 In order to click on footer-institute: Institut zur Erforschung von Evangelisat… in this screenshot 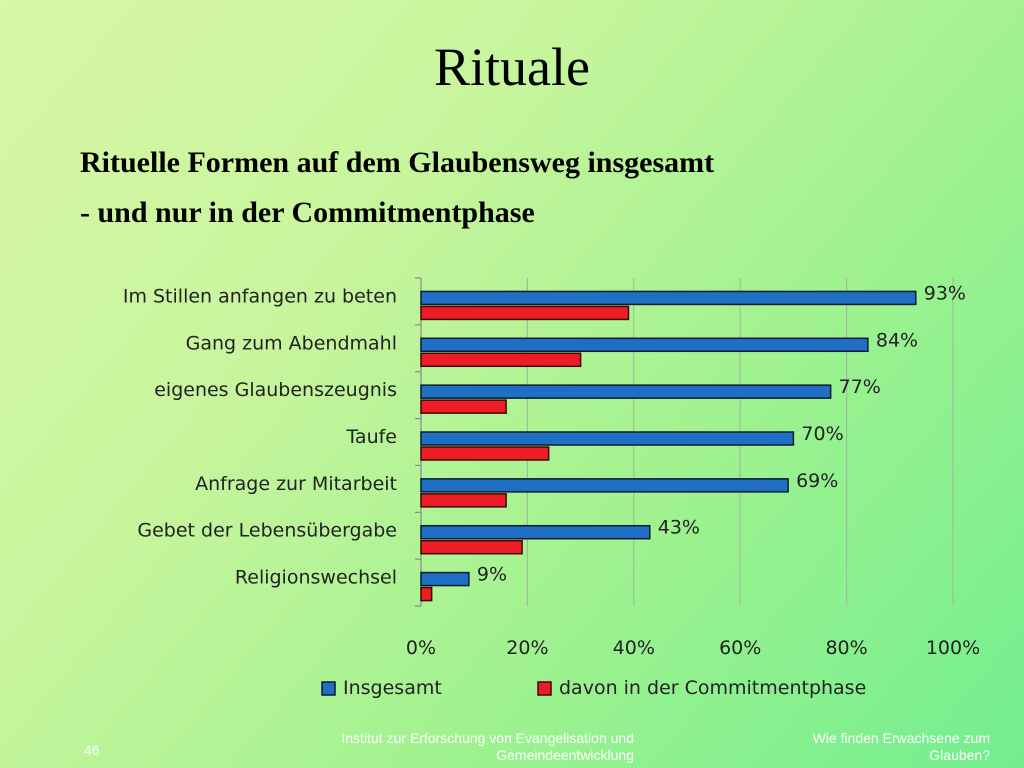, I will do `click(487, 746)`.